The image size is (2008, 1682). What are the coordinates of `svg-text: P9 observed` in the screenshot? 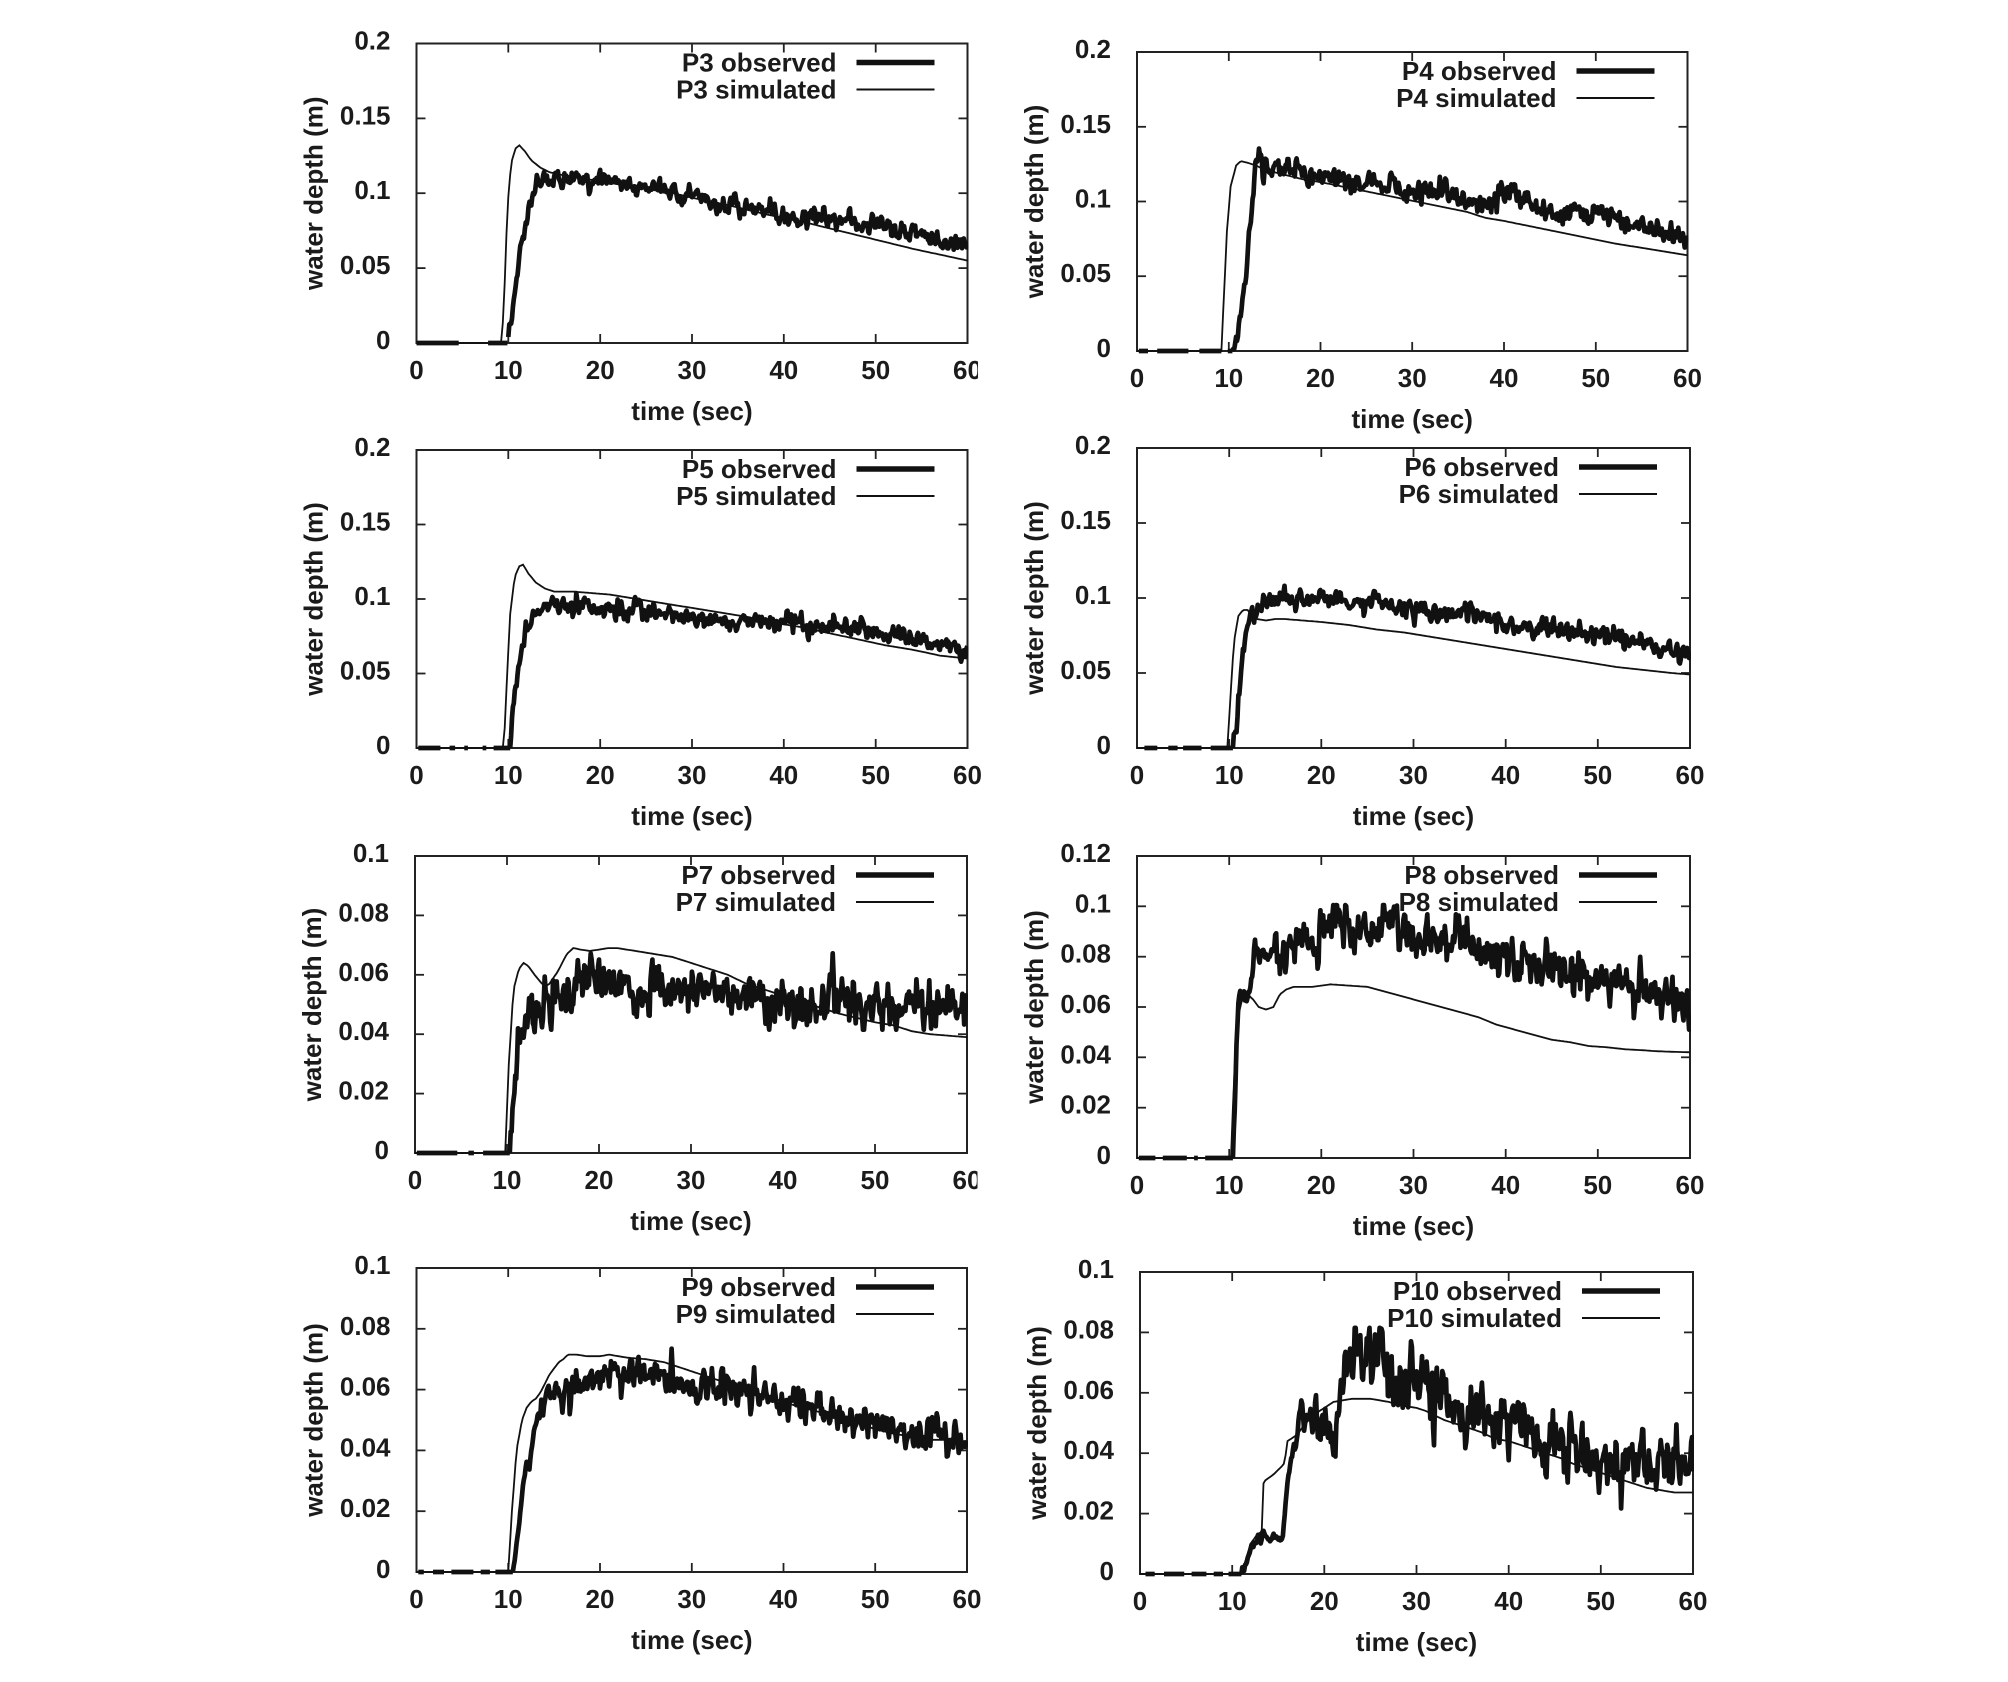 It's located at (758, 1287).